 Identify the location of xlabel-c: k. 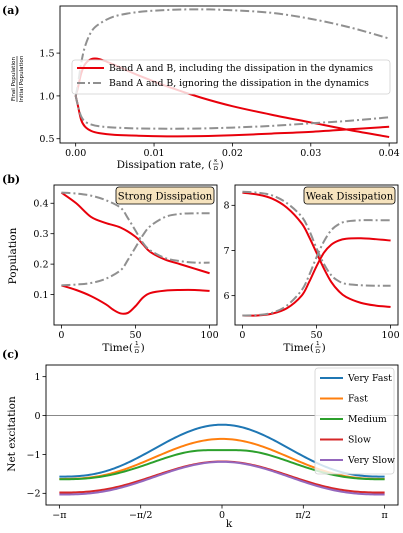
(229, 524).